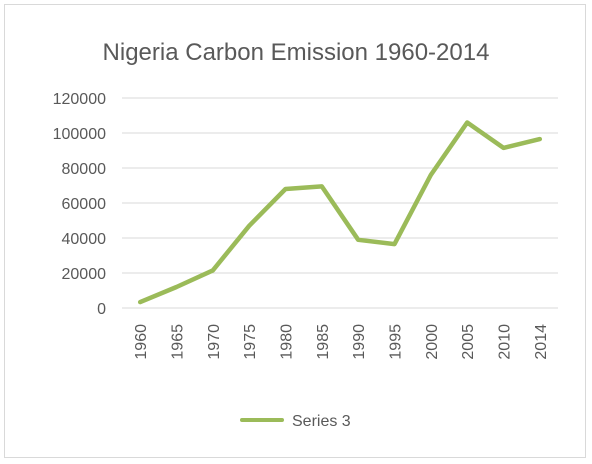 This screenshot has width=592, height=464. Describe the element at coordinates (296, 52) in the screenshot. I see `chart-title: Nigeria Carbon Emission 1960-2014` at that location.